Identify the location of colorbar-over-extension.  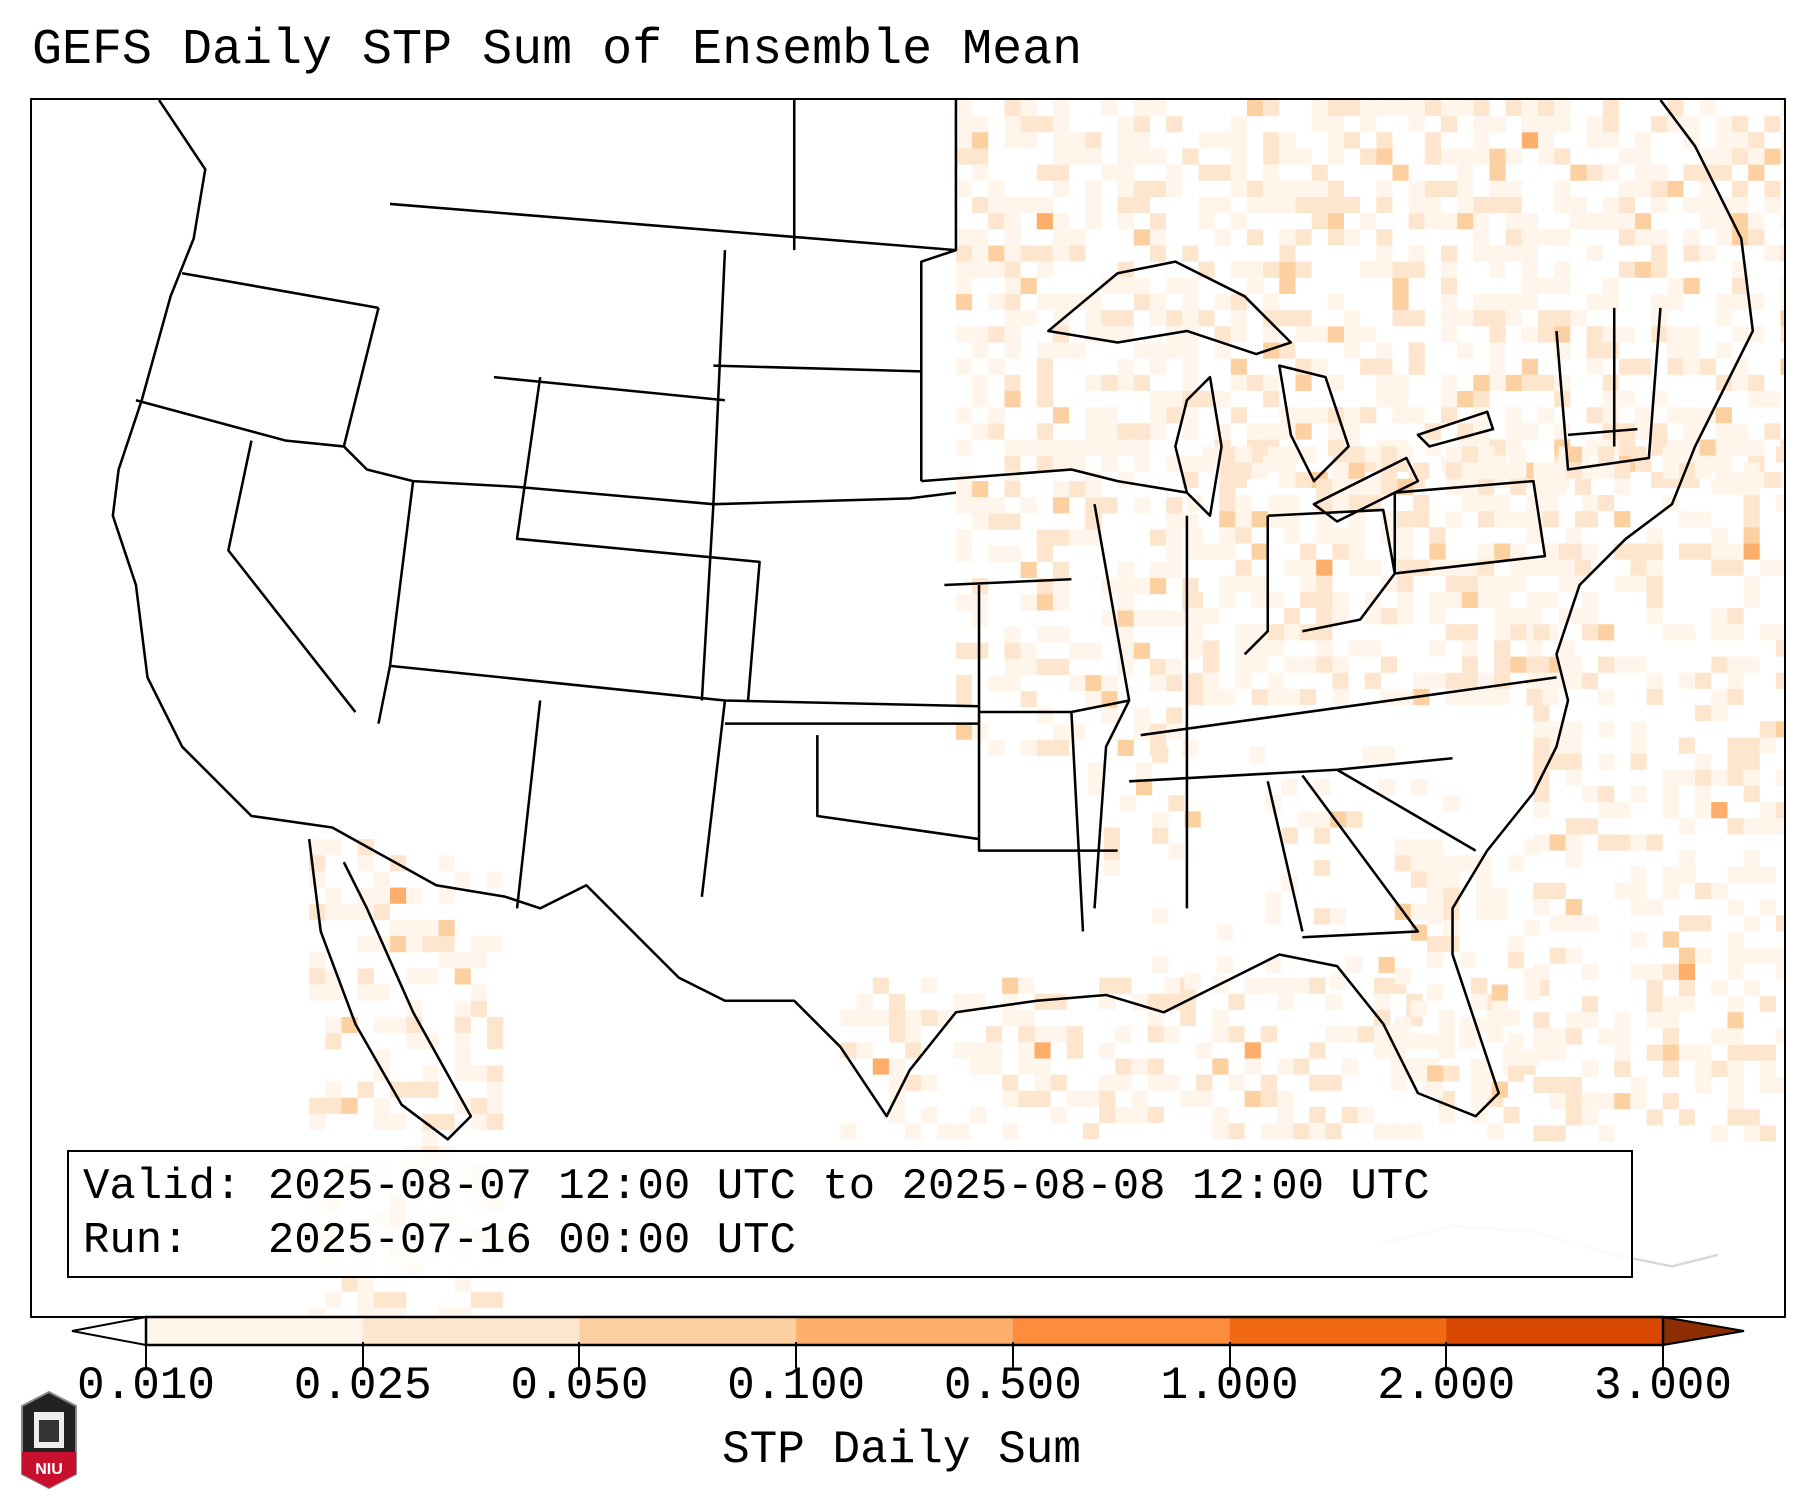
(1703, 1331).